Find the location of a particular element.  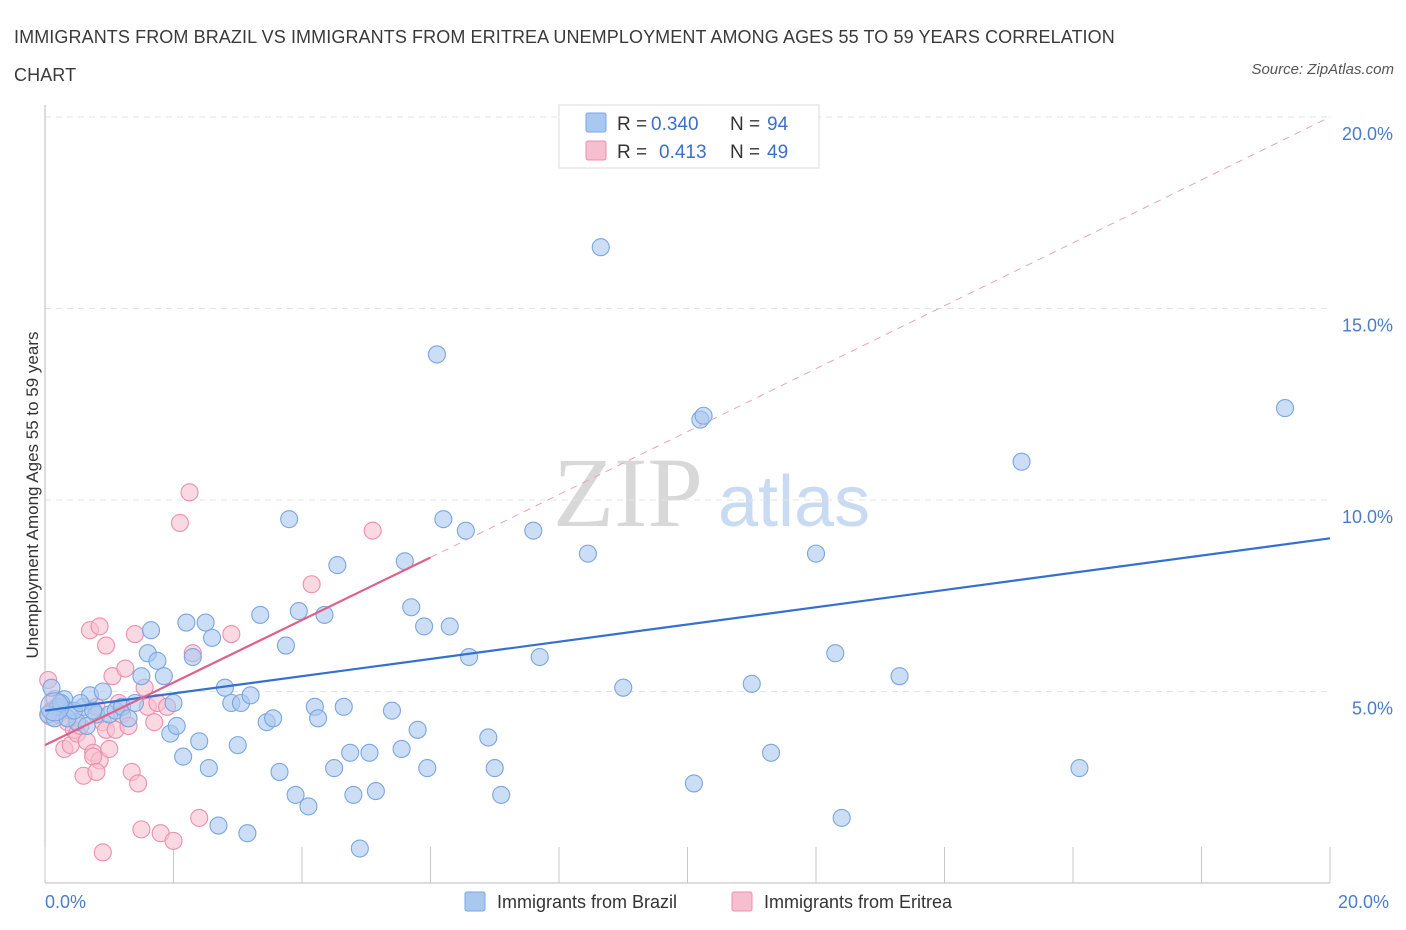

x-tick-label-max: 20.0% is located at coordinates (1363, 902).